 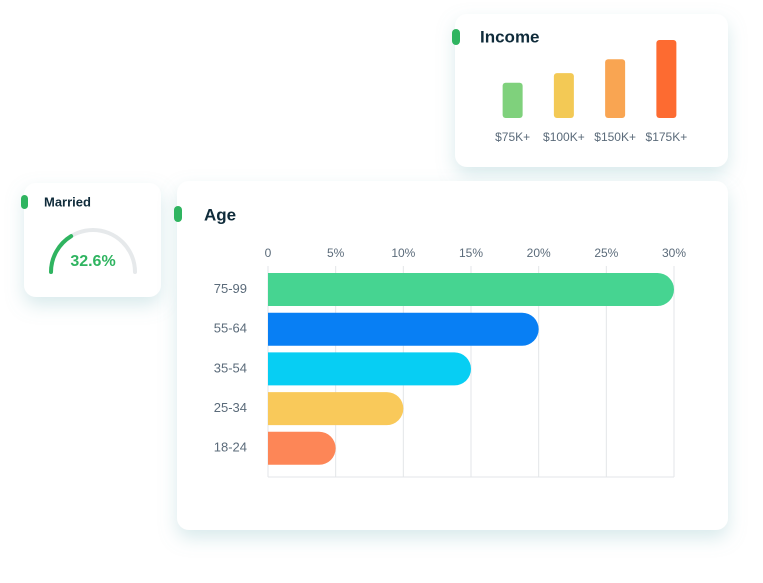 What do you see at coordinates (510, 36) in the screenshot?
I see `card-title: Income` at bounding box center [510, 36].